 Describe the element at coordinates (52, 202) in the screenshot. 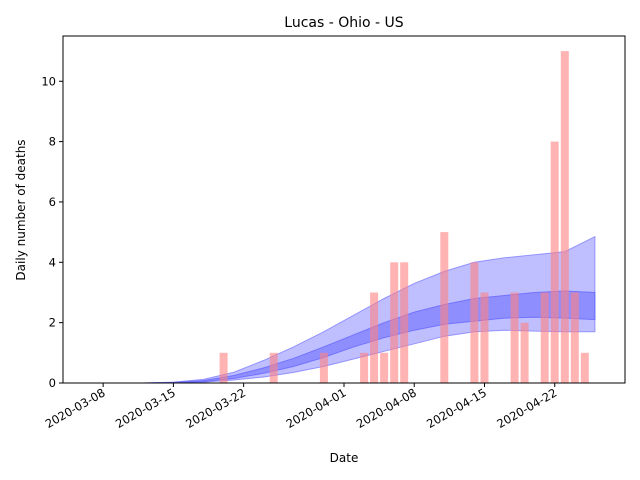

I see `y-tick-label: 6` at that location.